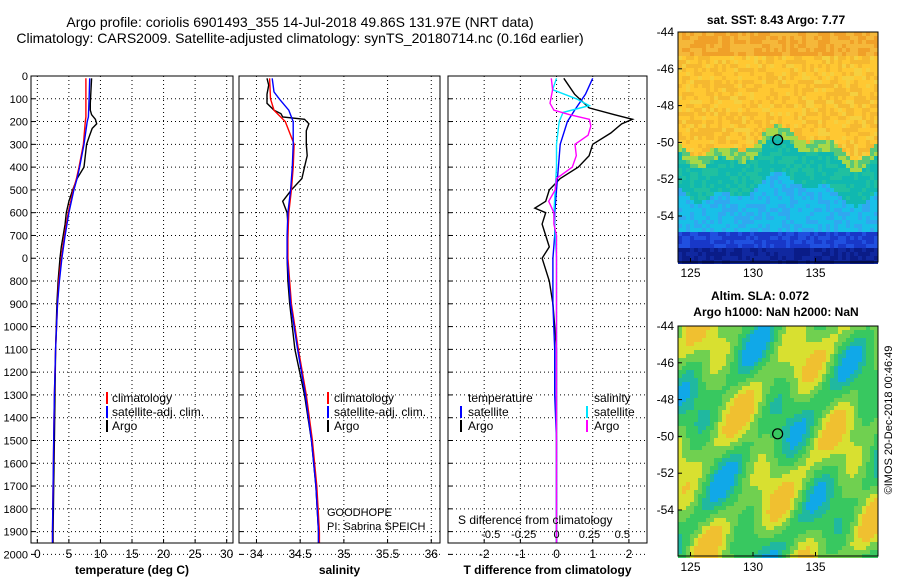 This screenshot has height=580, width=900. What do you see at coordinates (132, 570) in the screenshot?
I see `x-axis-label: temperature (deg C)` at bounding box center [132, 570].